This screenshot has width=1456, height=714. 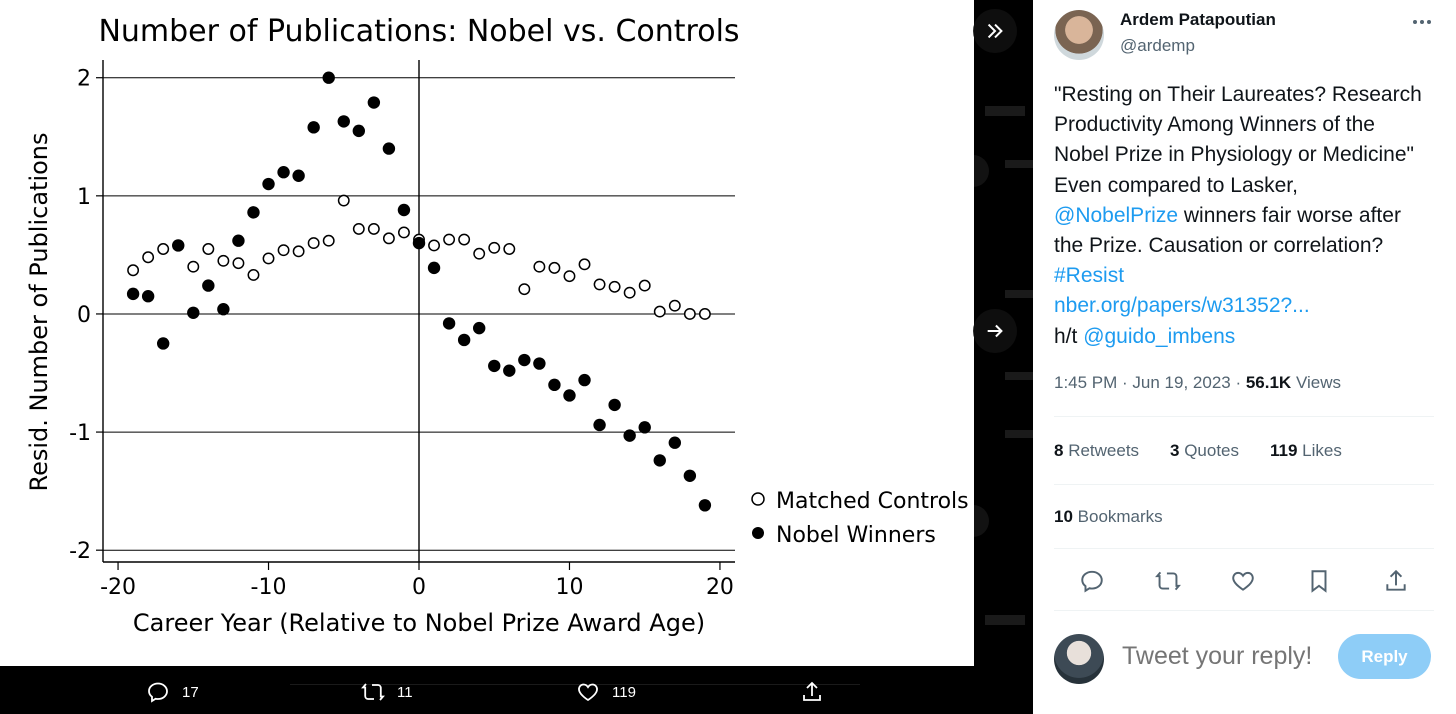 What do you see at coordinates (84, 197) in the screenshot?
I see `y-tick-label: 1` at bounding box center [84, 197].